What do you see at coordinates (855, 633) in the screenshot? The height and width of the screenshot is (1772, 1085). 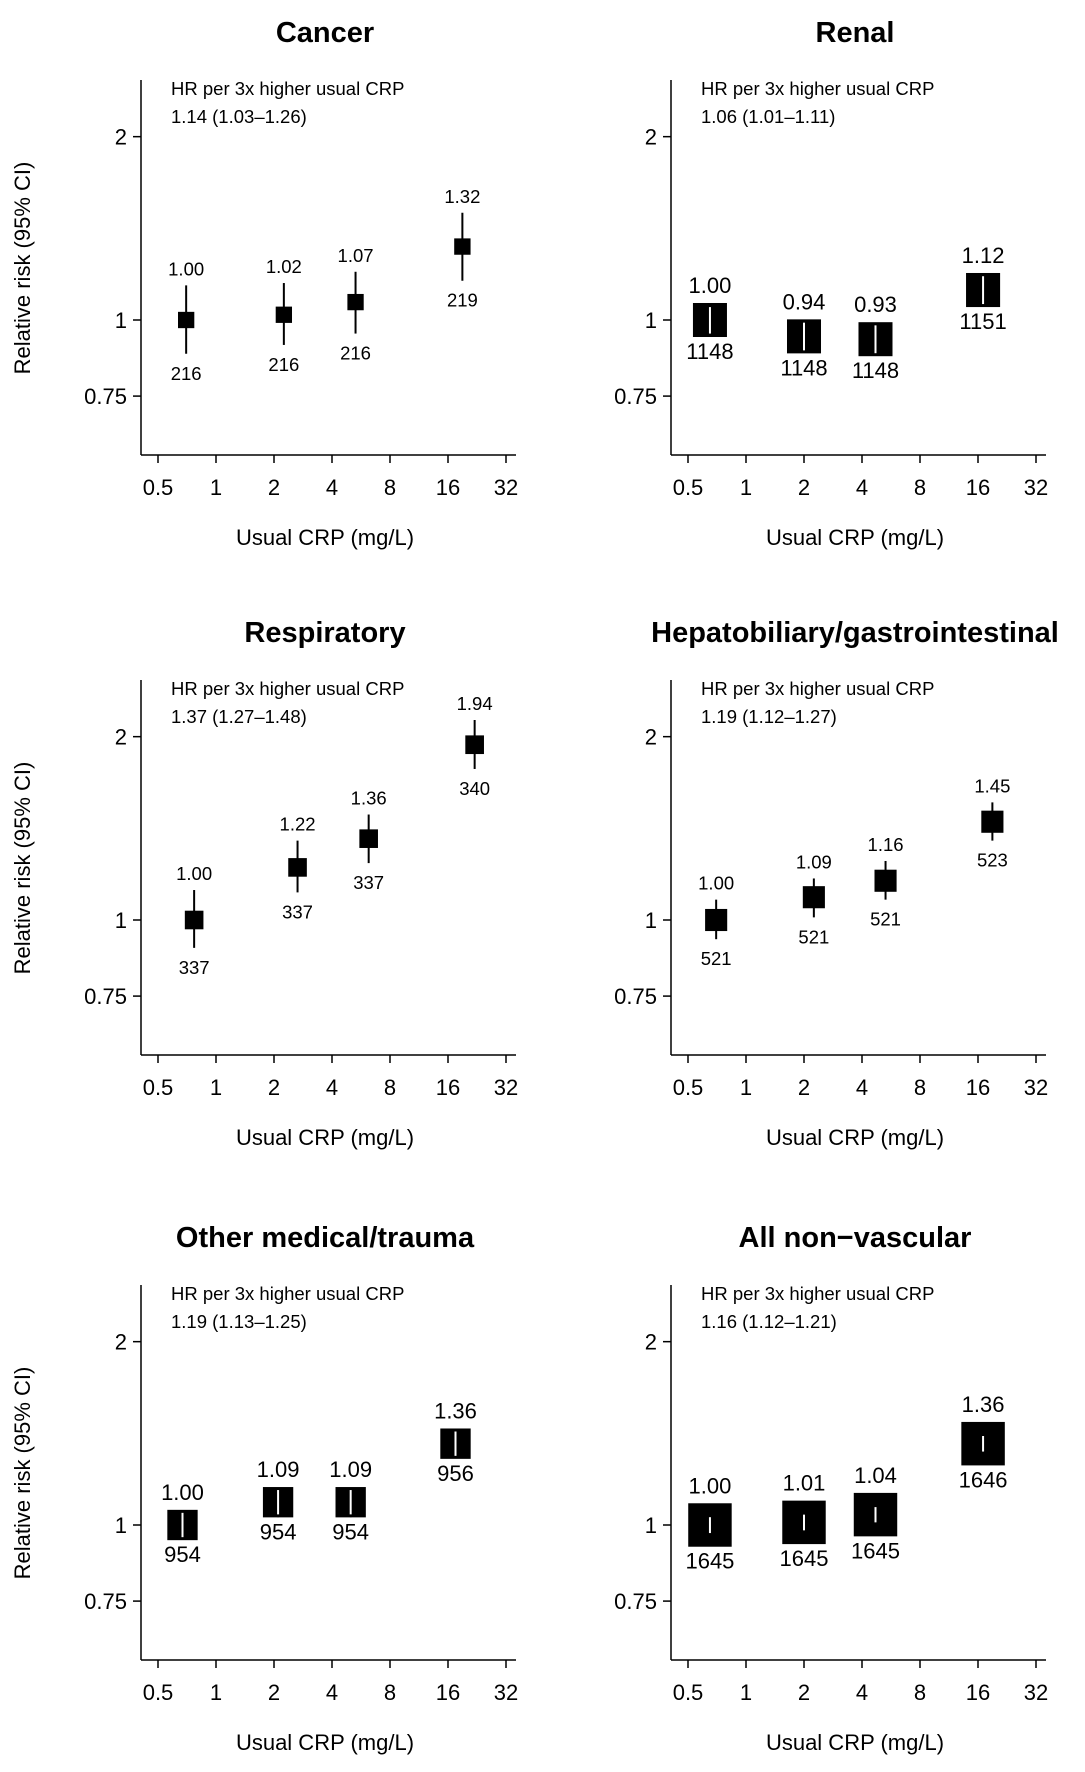 I see `panel-title: Hepatobiliary/gastrointestinal` at bounding box center [855, 633].